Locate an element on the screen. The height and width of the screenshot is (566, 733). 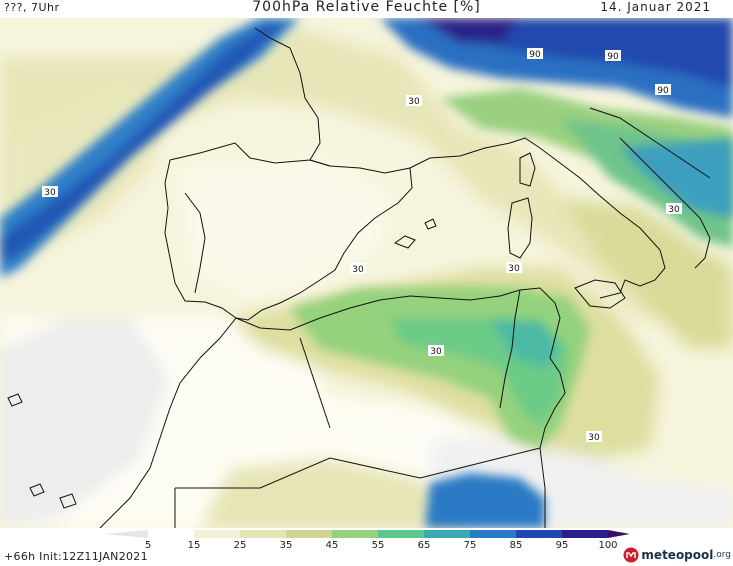
balearic-islands is located at coordinates (415, 233).